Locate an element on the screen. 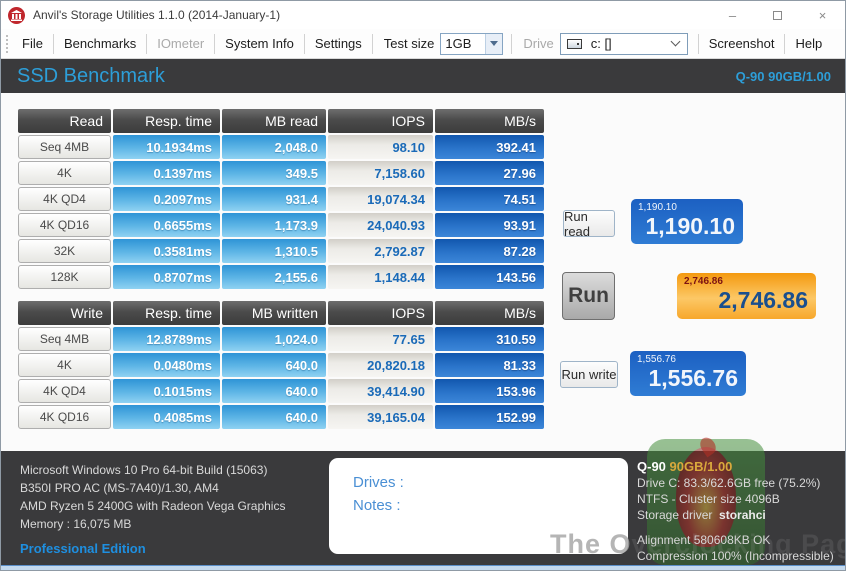  notes-label: Notes : is located at coordinates (377, 505).